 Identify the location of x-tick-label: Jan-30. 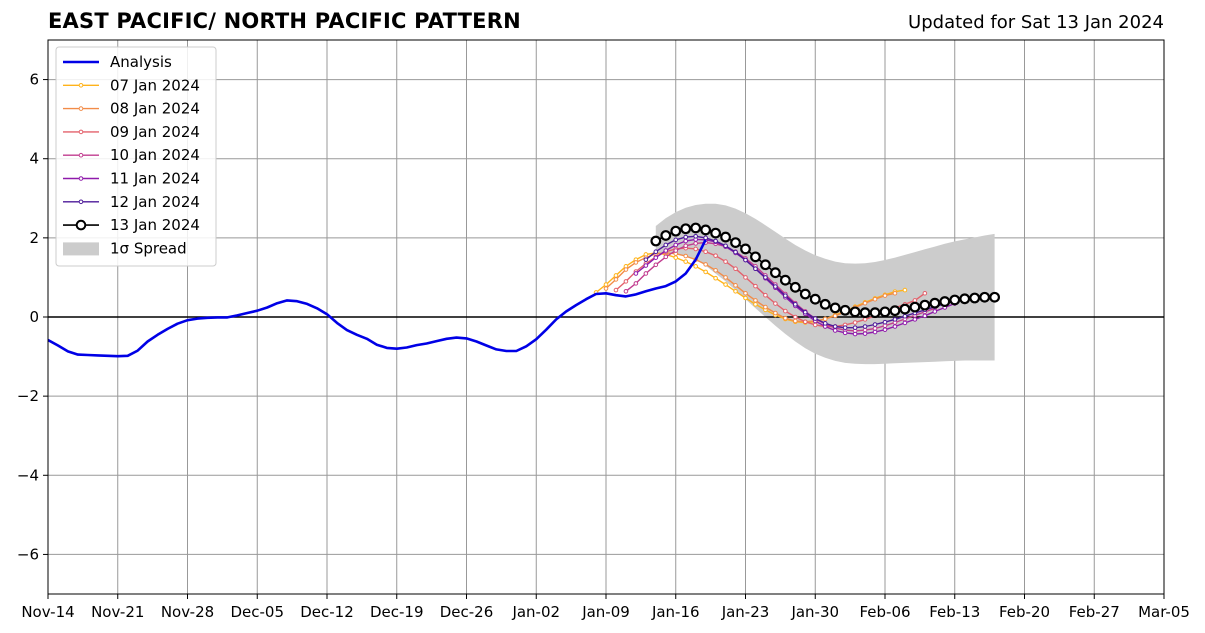
(814, 612).